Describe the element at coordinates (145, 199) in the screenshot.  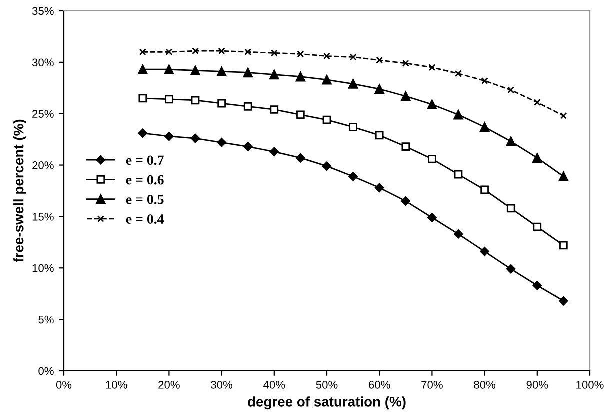
I see `legend-label: e = 0.5` at that location.